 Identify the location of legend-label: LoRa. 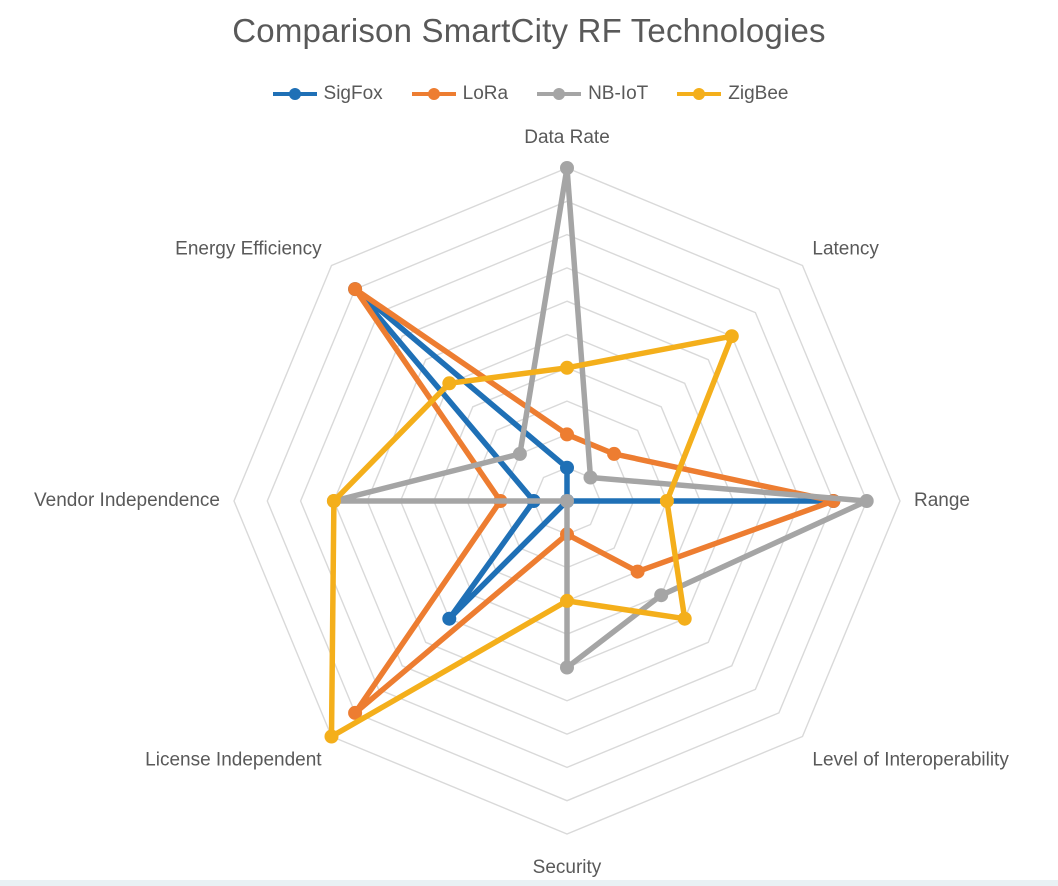
(485, 93).